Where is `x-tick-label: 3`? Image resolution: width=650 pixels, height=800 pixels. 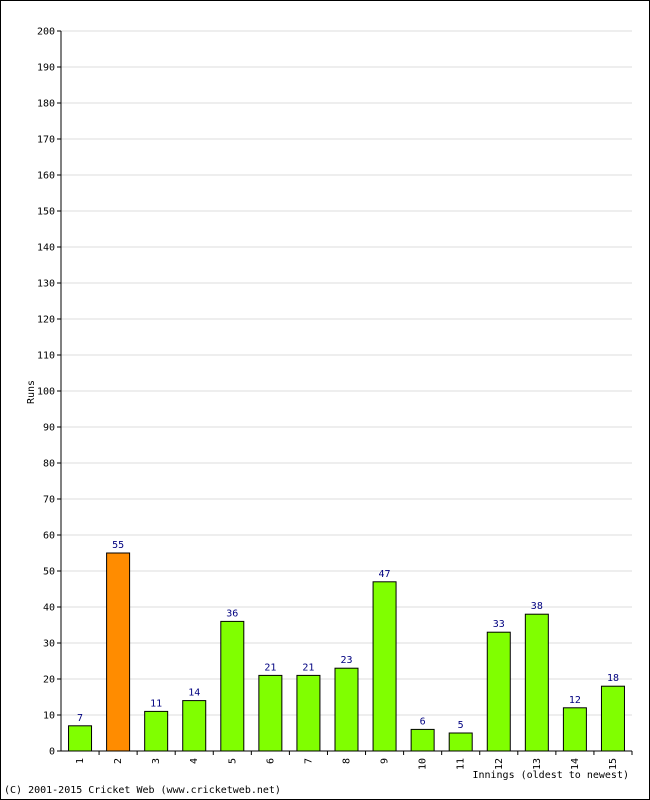
x-tick-label: 3 is located at coordinates (156, 761).